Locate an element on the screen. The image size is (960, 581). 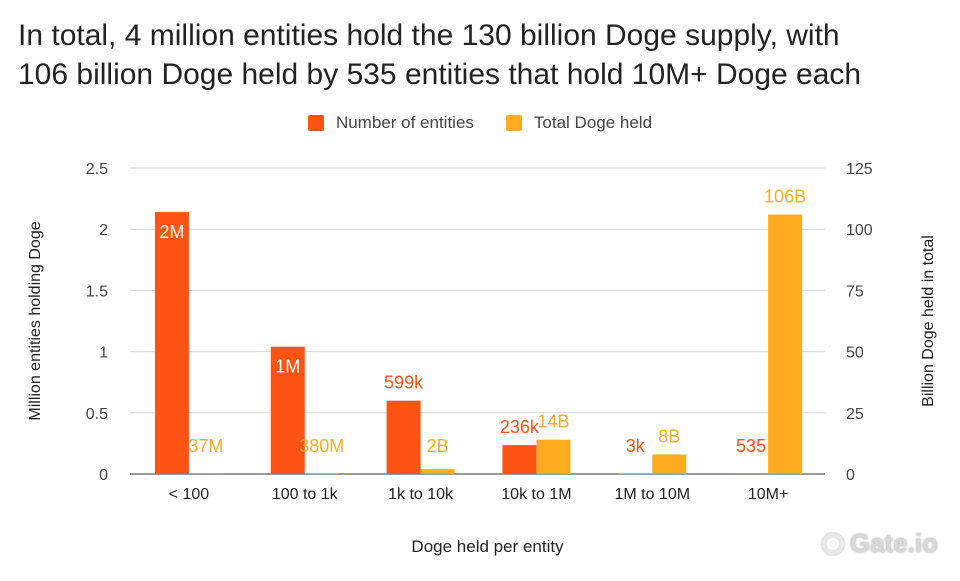
right-axis-tick-label: 50 is located at coordinates (855, 353).